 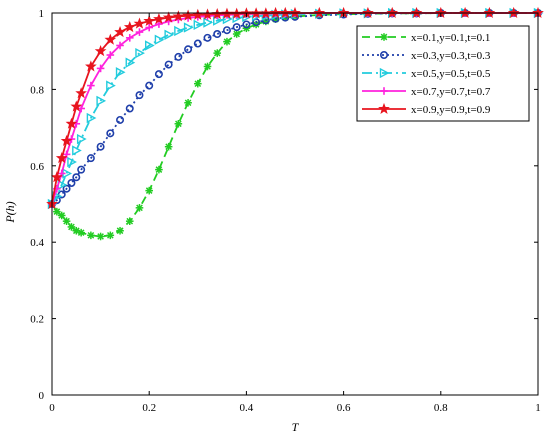 I want to click on legend-entry: x=0.7,y=0.7,t=0.7, so click(x=426, y=92).